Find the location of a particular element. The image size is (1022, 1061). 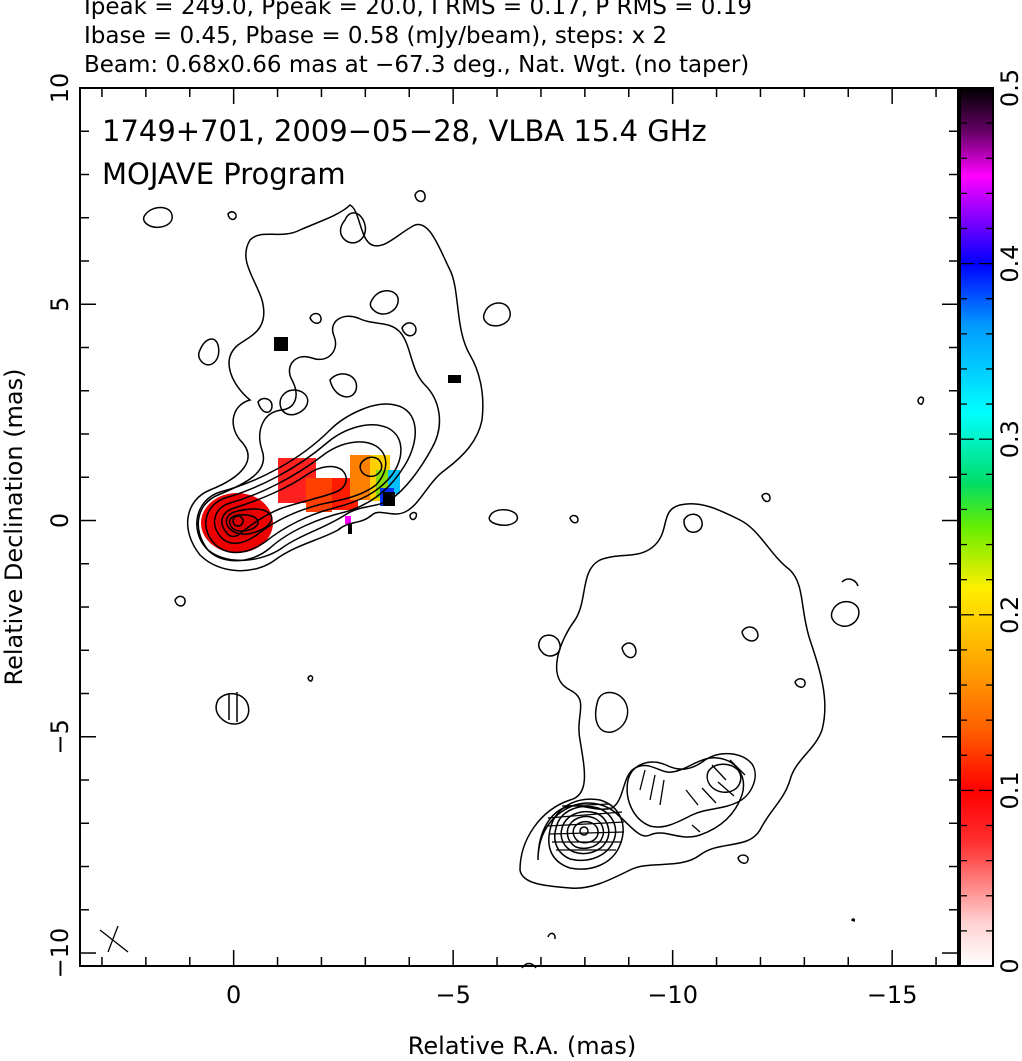

x-tick-label: 0 is located at coordinates (233, 995).